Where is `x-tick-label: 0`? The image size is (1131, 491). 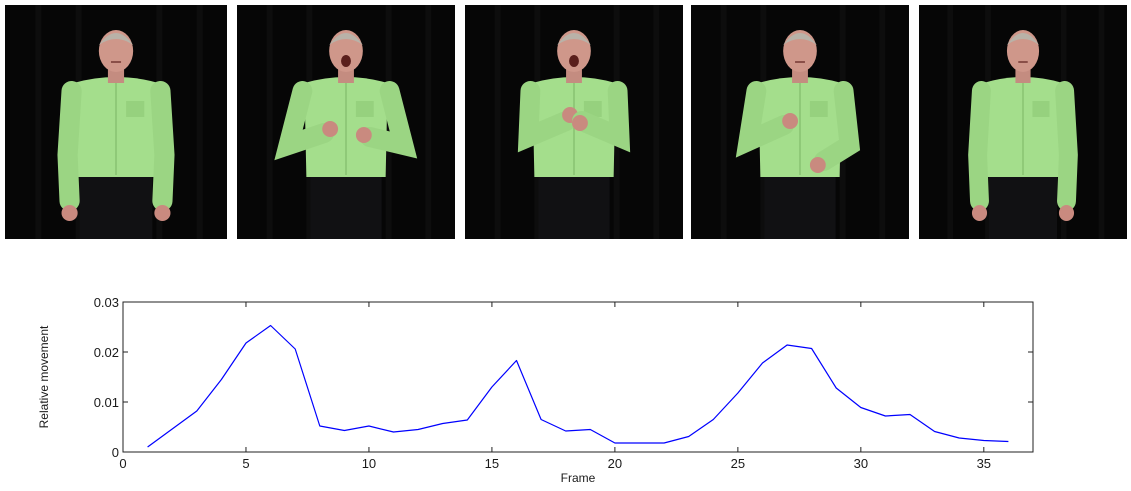 x-tick-label: 0 is located at coordinates (122, 463).